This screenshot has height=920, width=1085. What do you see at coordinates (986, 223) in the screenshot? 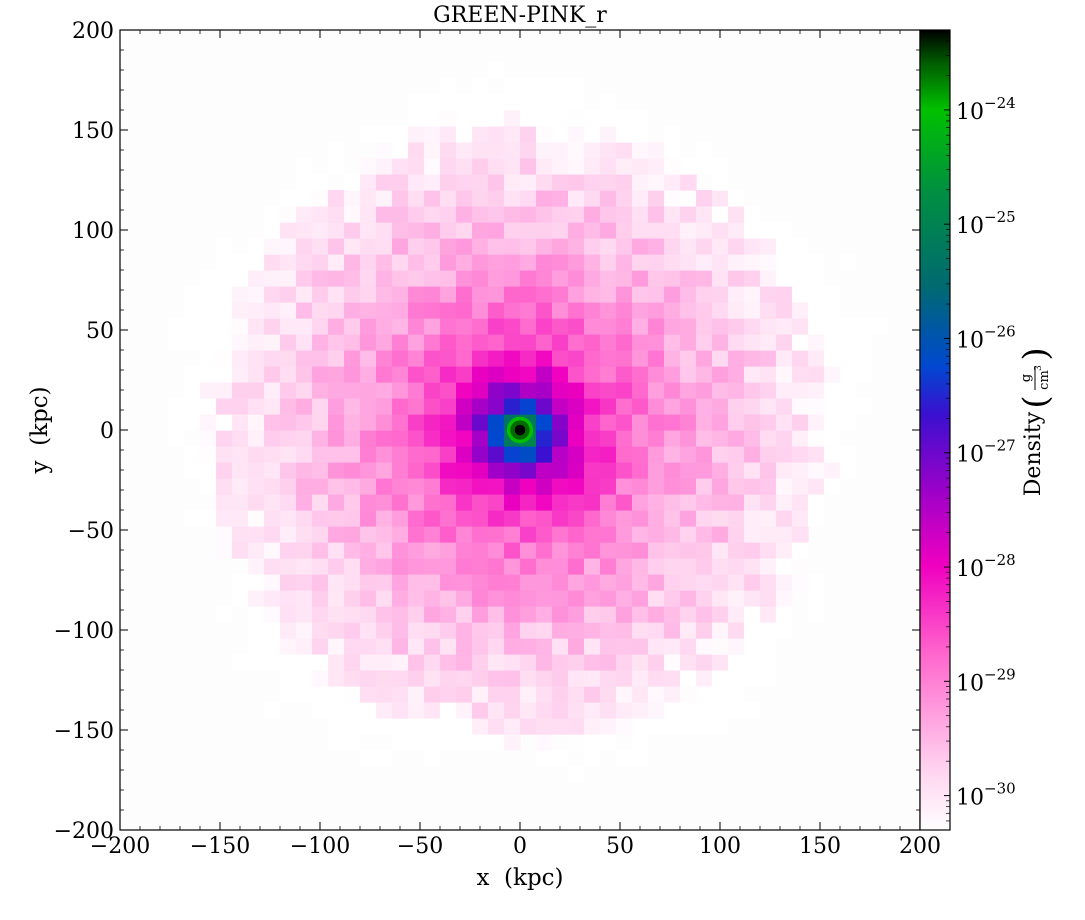
I see `colorbar-tick-label: 10−25` at bounding box center [986, 223].